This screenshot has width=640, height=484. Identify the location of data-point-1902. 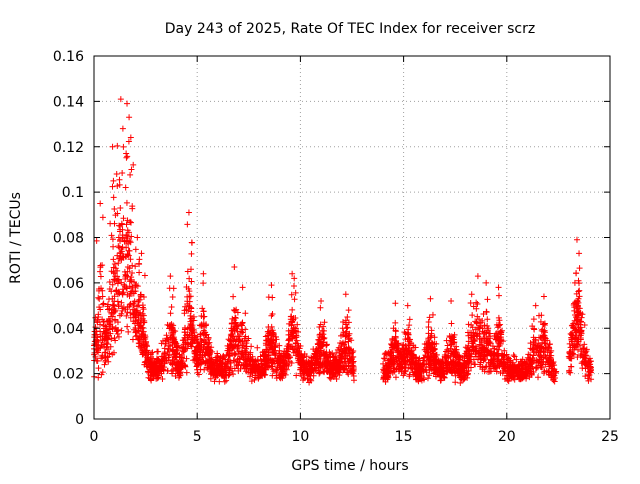
(226, 364).